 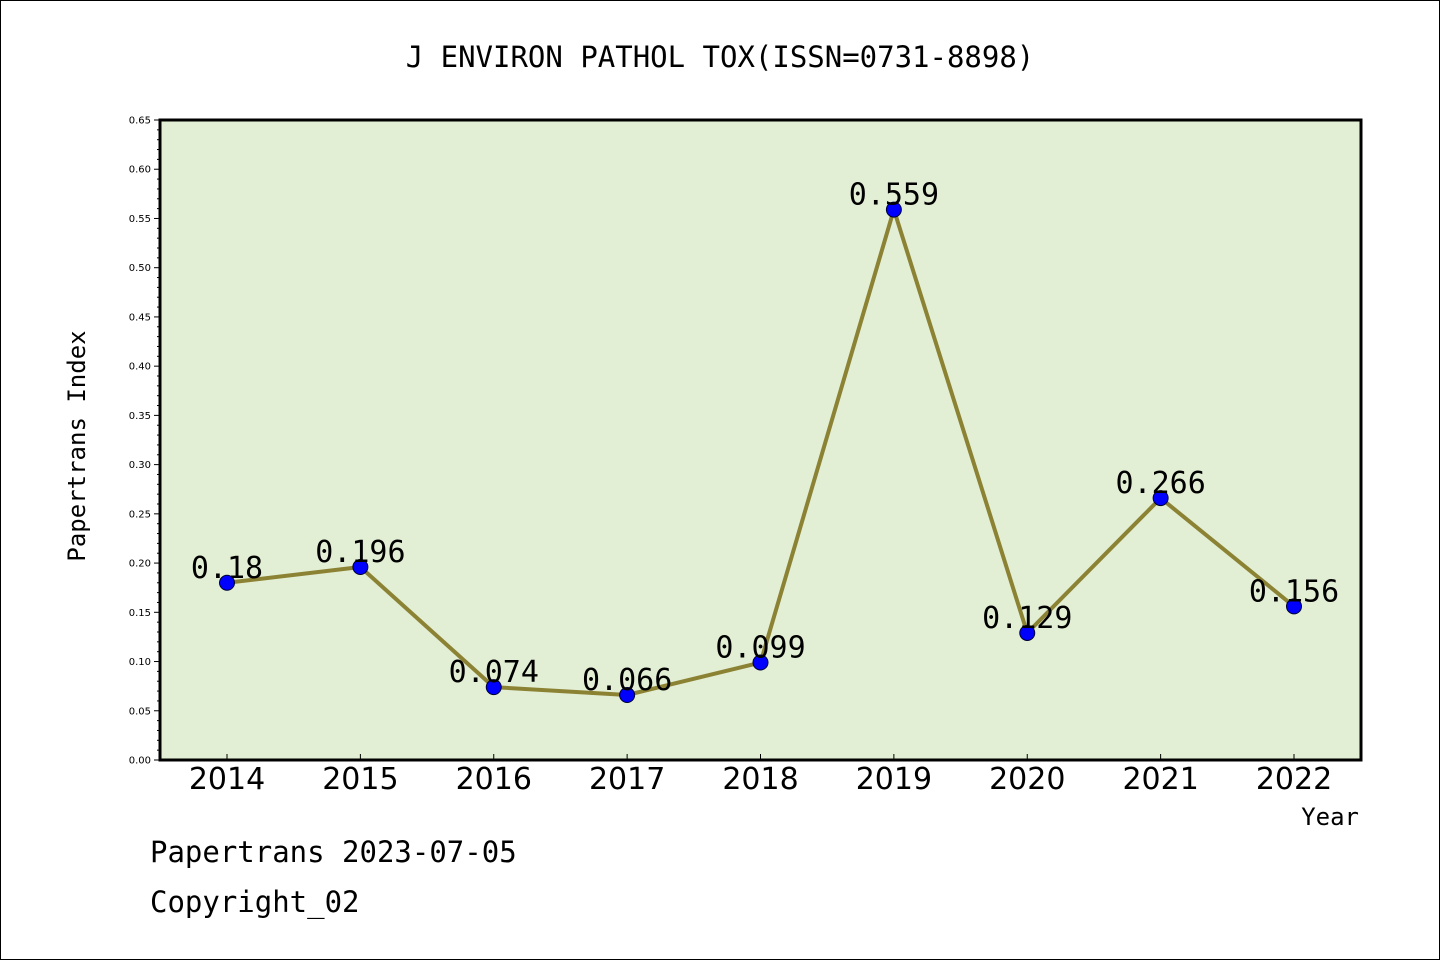 What do you see at coordinates (1294, 779) in the screenshot?
I see `x-tick-label: 2022` at bounding box center [1294, 779].